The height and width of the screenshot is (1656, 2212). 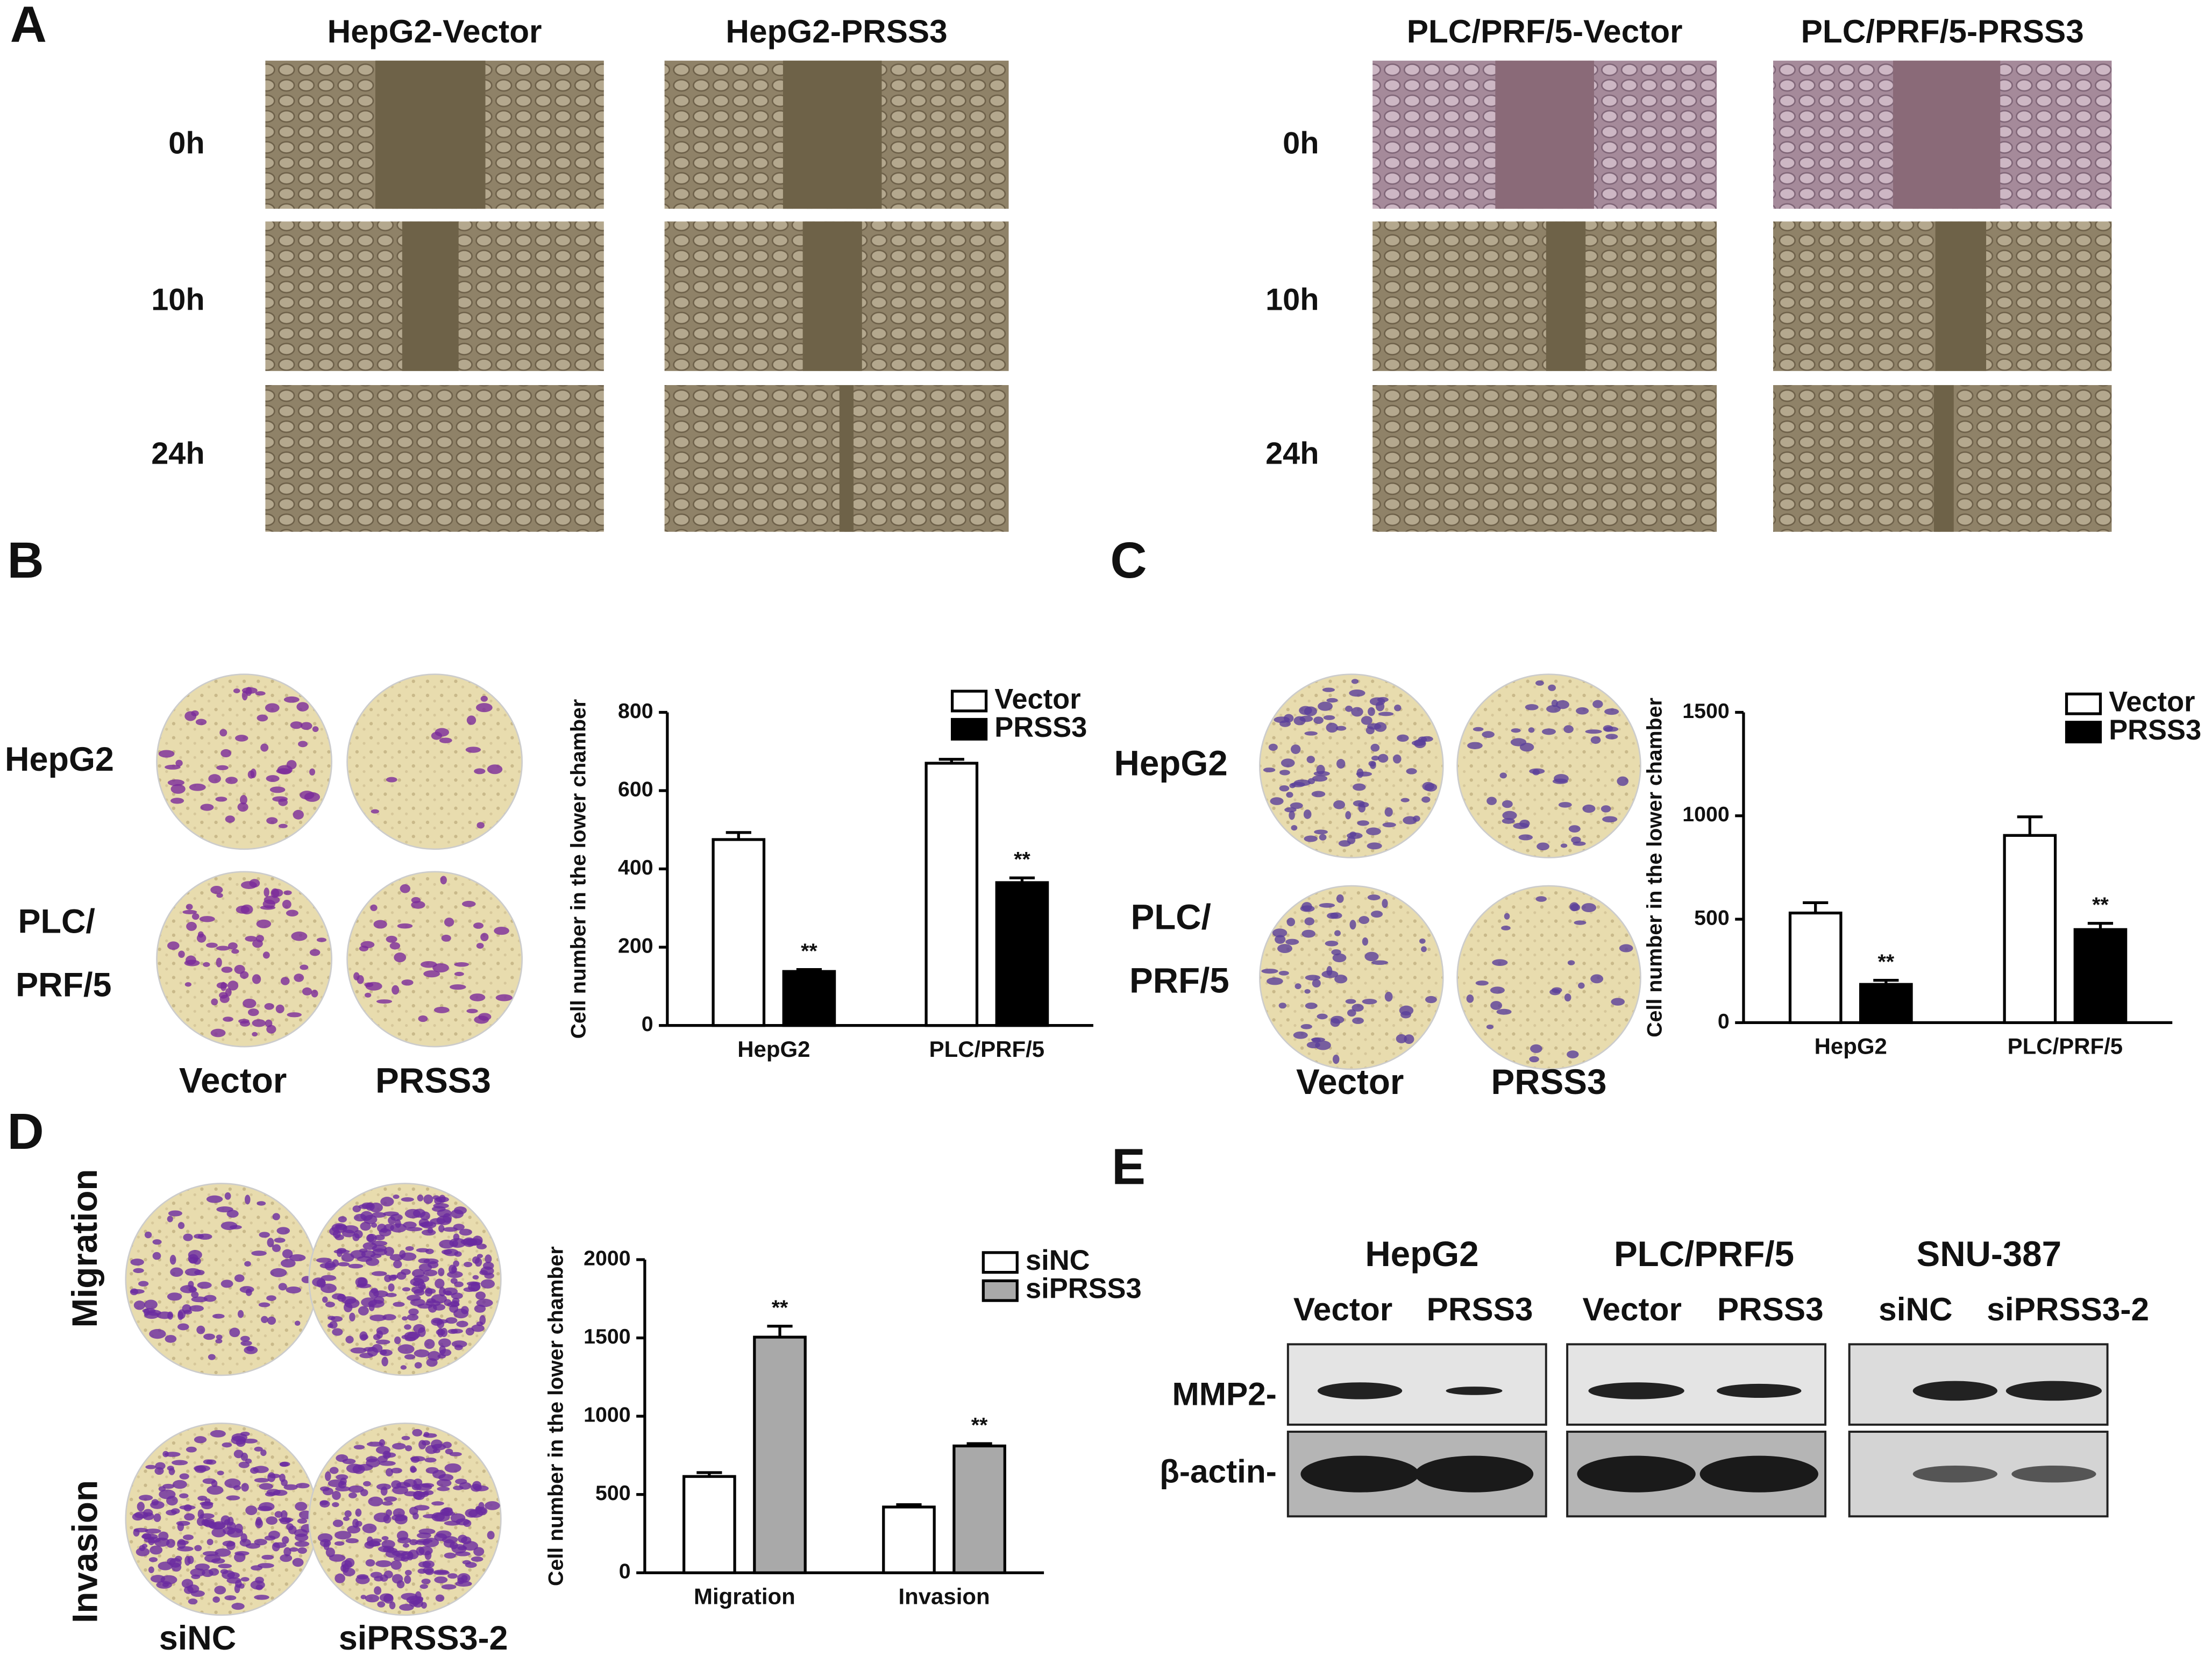 I want to click on y-tick-label: 400, so click(x=635, y=867).